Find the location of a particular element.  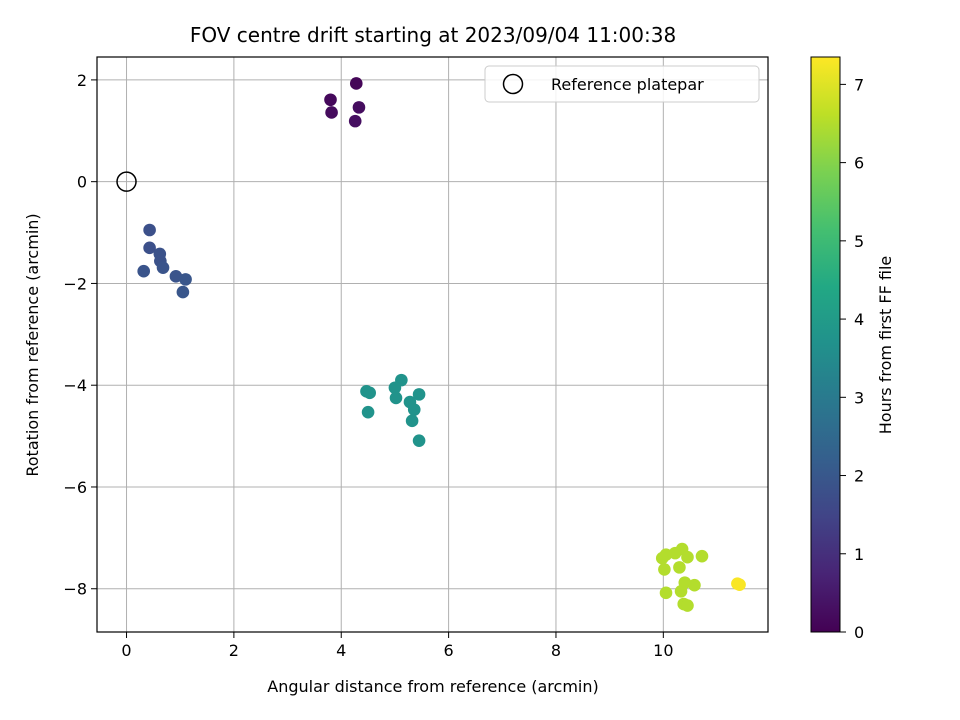

x-tick-label: 10 is located at coordinates (663, 650).